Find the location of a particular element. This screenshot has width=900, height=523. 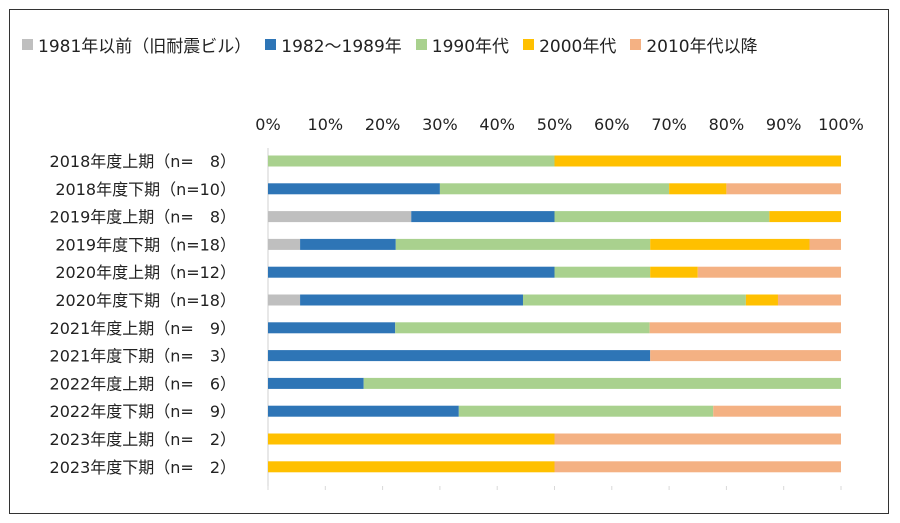

category-label: 2018年度上期（n= 8） is located at coordinates (143, 161).